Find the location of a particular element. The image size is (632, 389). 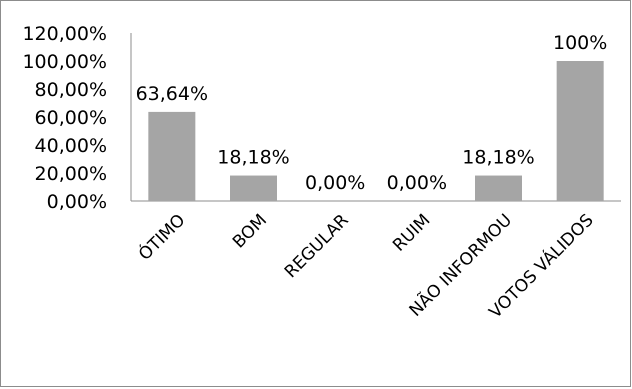

data-label: 63,64% is located at coordinates (172, 94).